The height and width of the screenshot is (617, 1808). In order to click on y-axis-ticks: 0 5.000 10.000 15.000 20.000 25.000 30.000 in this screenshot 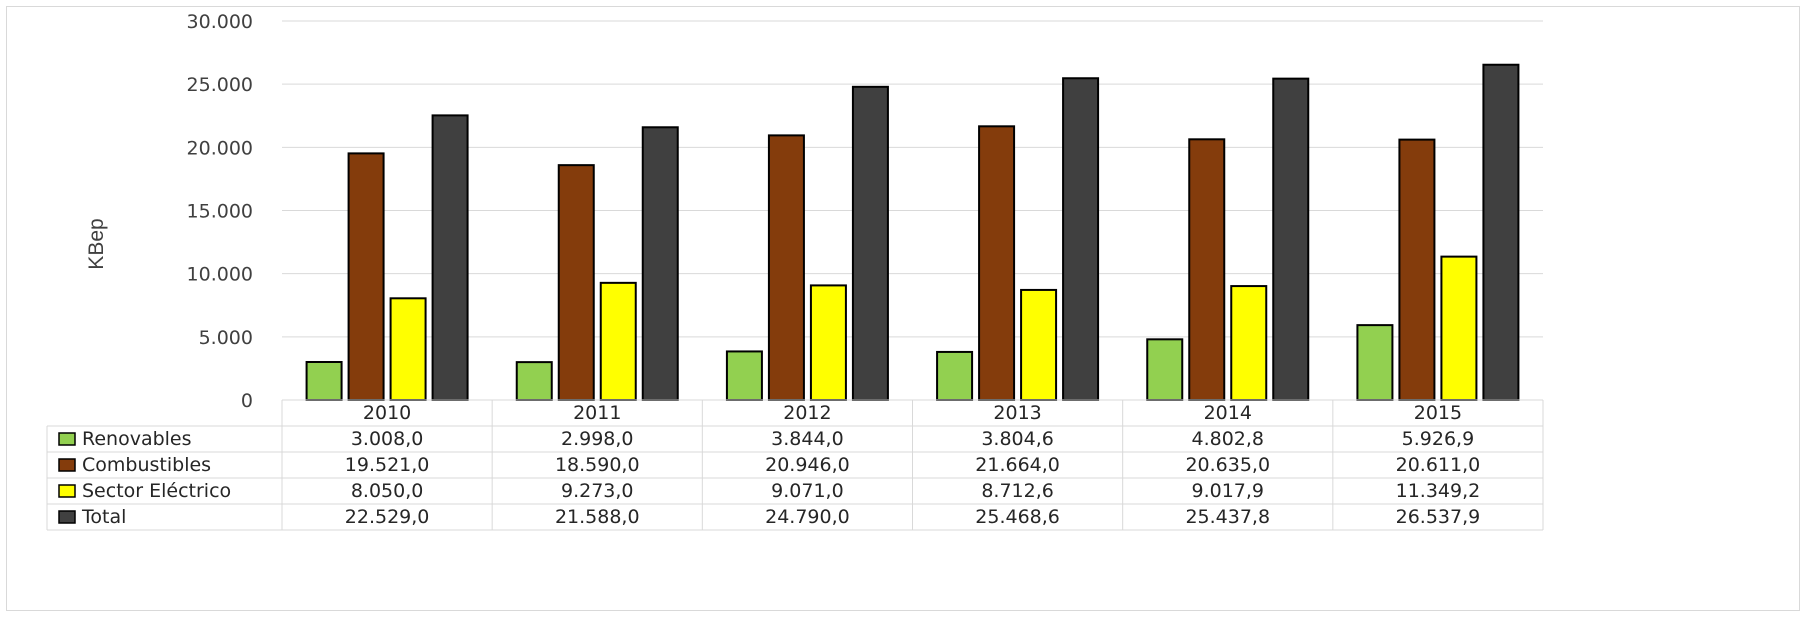, I will do `click(220, 211)`.